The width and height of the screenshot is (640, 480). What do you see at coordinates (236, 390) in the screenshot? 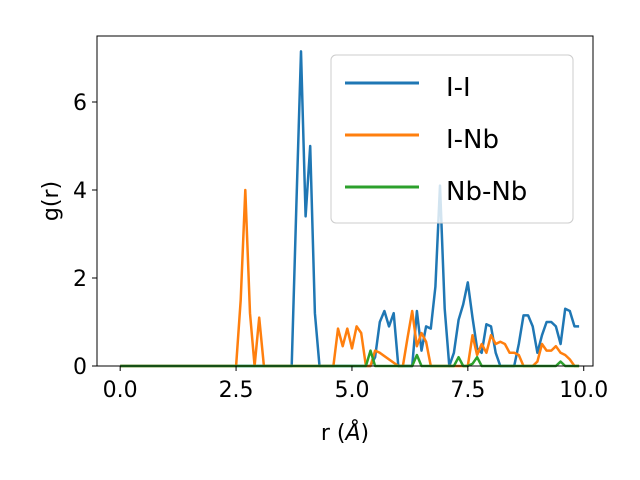
I see `x-tick-label: 2.5` at bounding box center [236, 390].